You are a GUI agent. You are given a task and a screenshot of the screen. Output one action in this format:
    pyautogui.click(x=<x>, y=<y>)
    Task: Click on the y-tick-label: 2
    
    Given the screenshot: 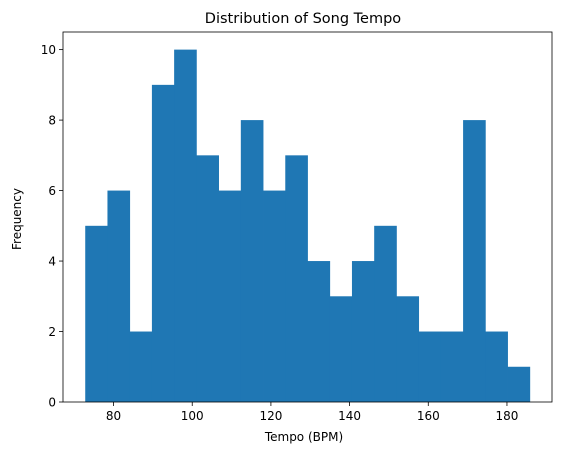 What is the action you would take?
    pyautogui.click(x=52, y=332)
    